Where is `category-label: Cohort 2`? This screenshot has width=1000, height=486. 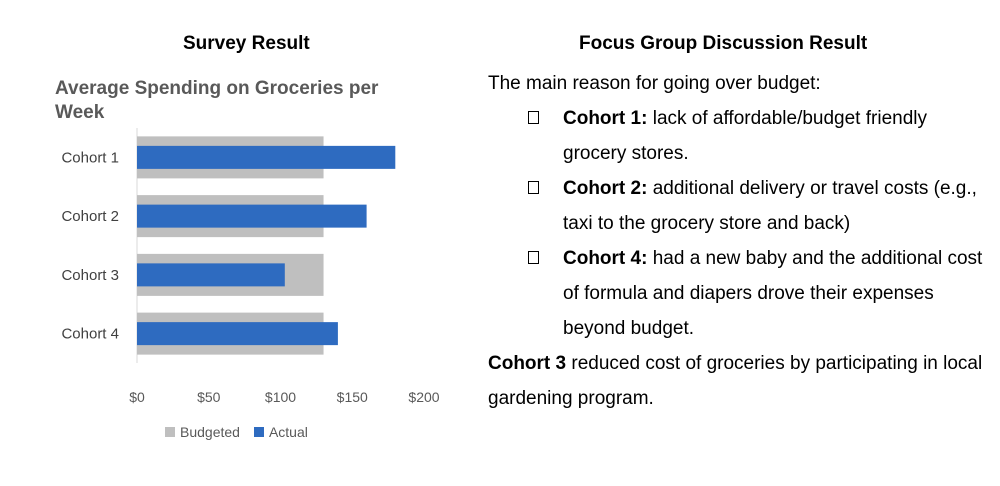
category-label: Cohort 2 is located at coordinates (90, 216).